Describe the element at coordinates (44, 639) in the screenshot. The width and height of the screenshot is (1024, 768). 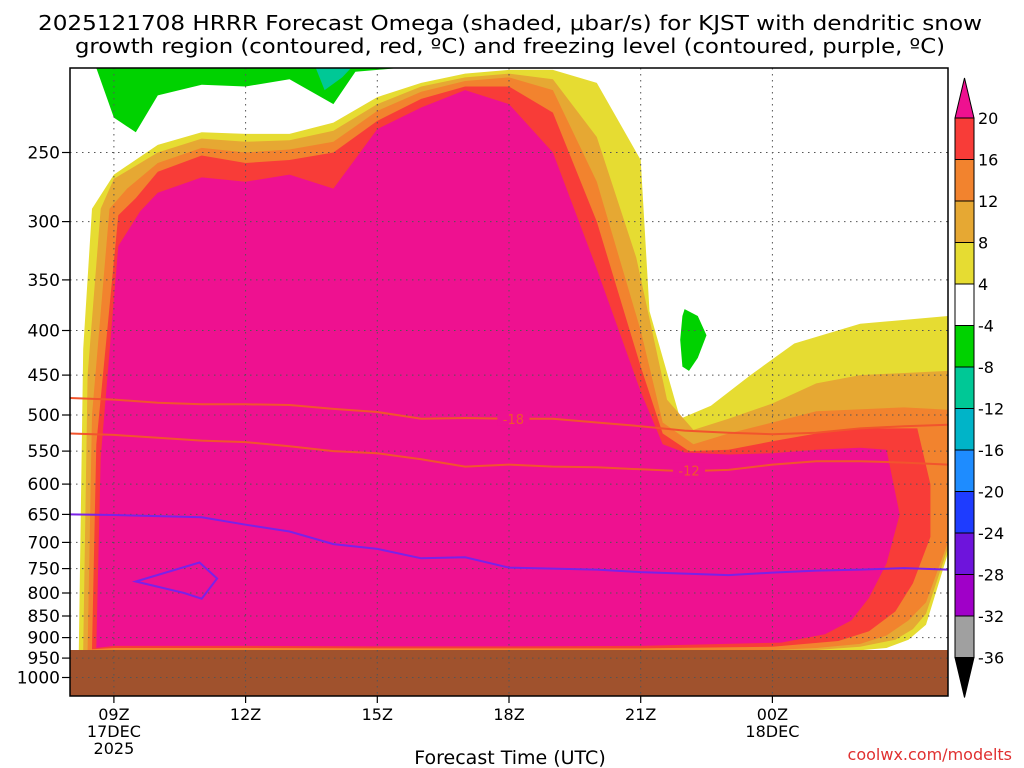
I see `y-tick-label: 900` at that location.